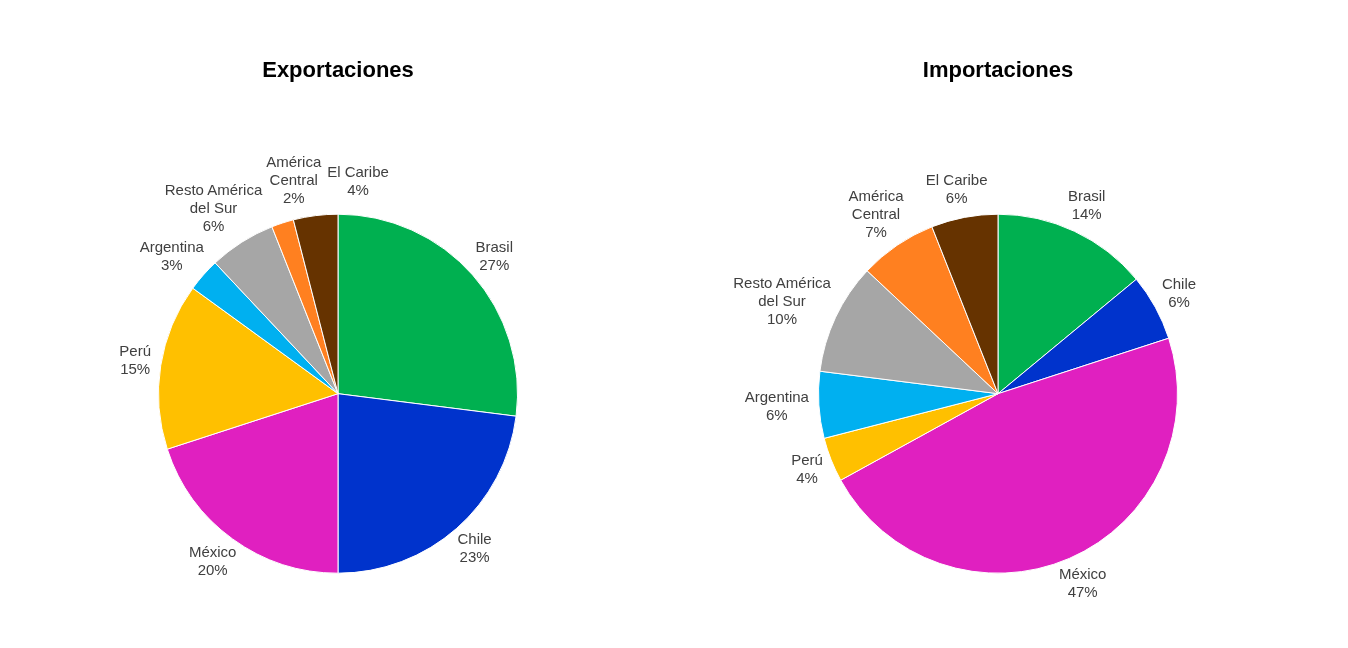 The width and height of the screenshot is (1348, 648). Describe the element at coordinates (171, 264) in the screenshot. I see `data-label: 3%` at that location.